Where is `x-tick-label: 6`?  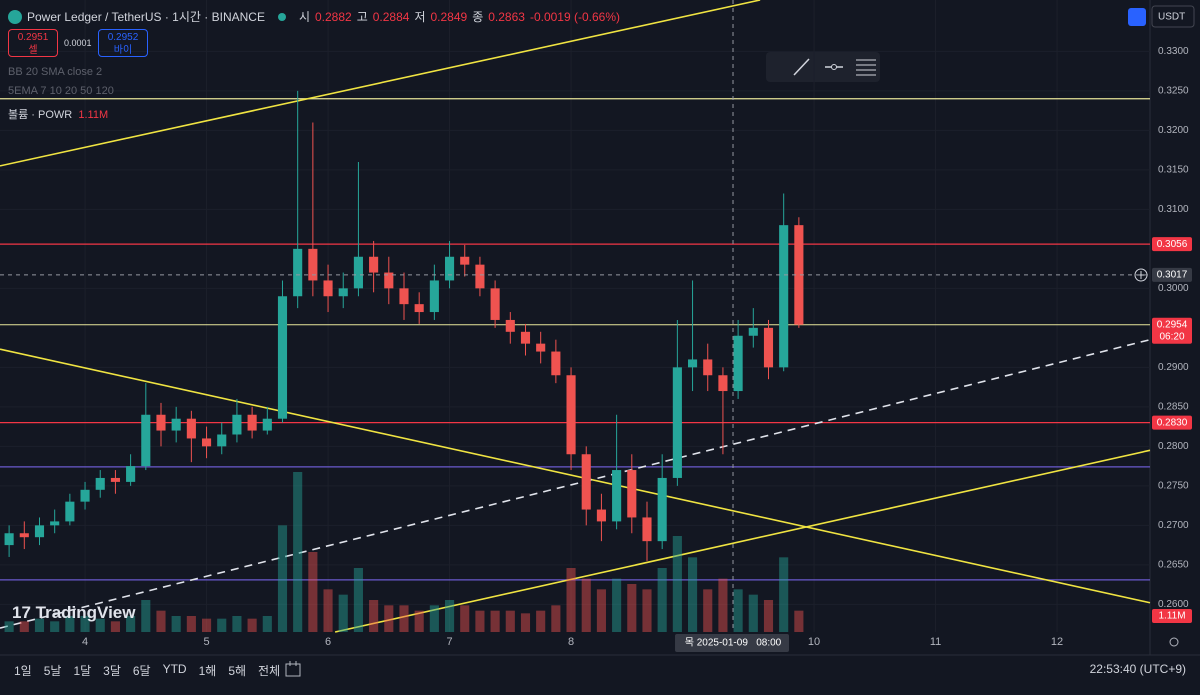 x-tick-label: 6 is located at coordinates (328, 642).